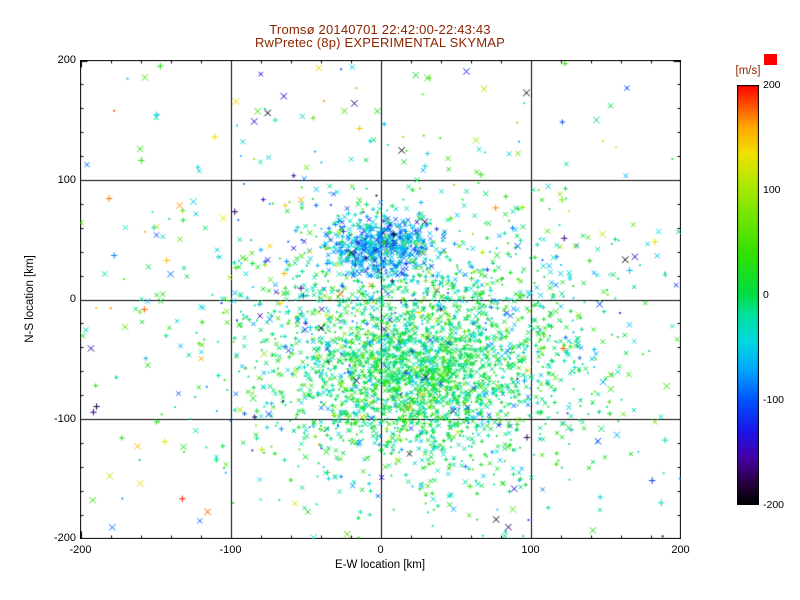 Image resolution: width=800 pixels, height=600 pixels. Describe the element at coordinates (66, 60) in the screenshot. I see `y-tick-label: 200` at that location.